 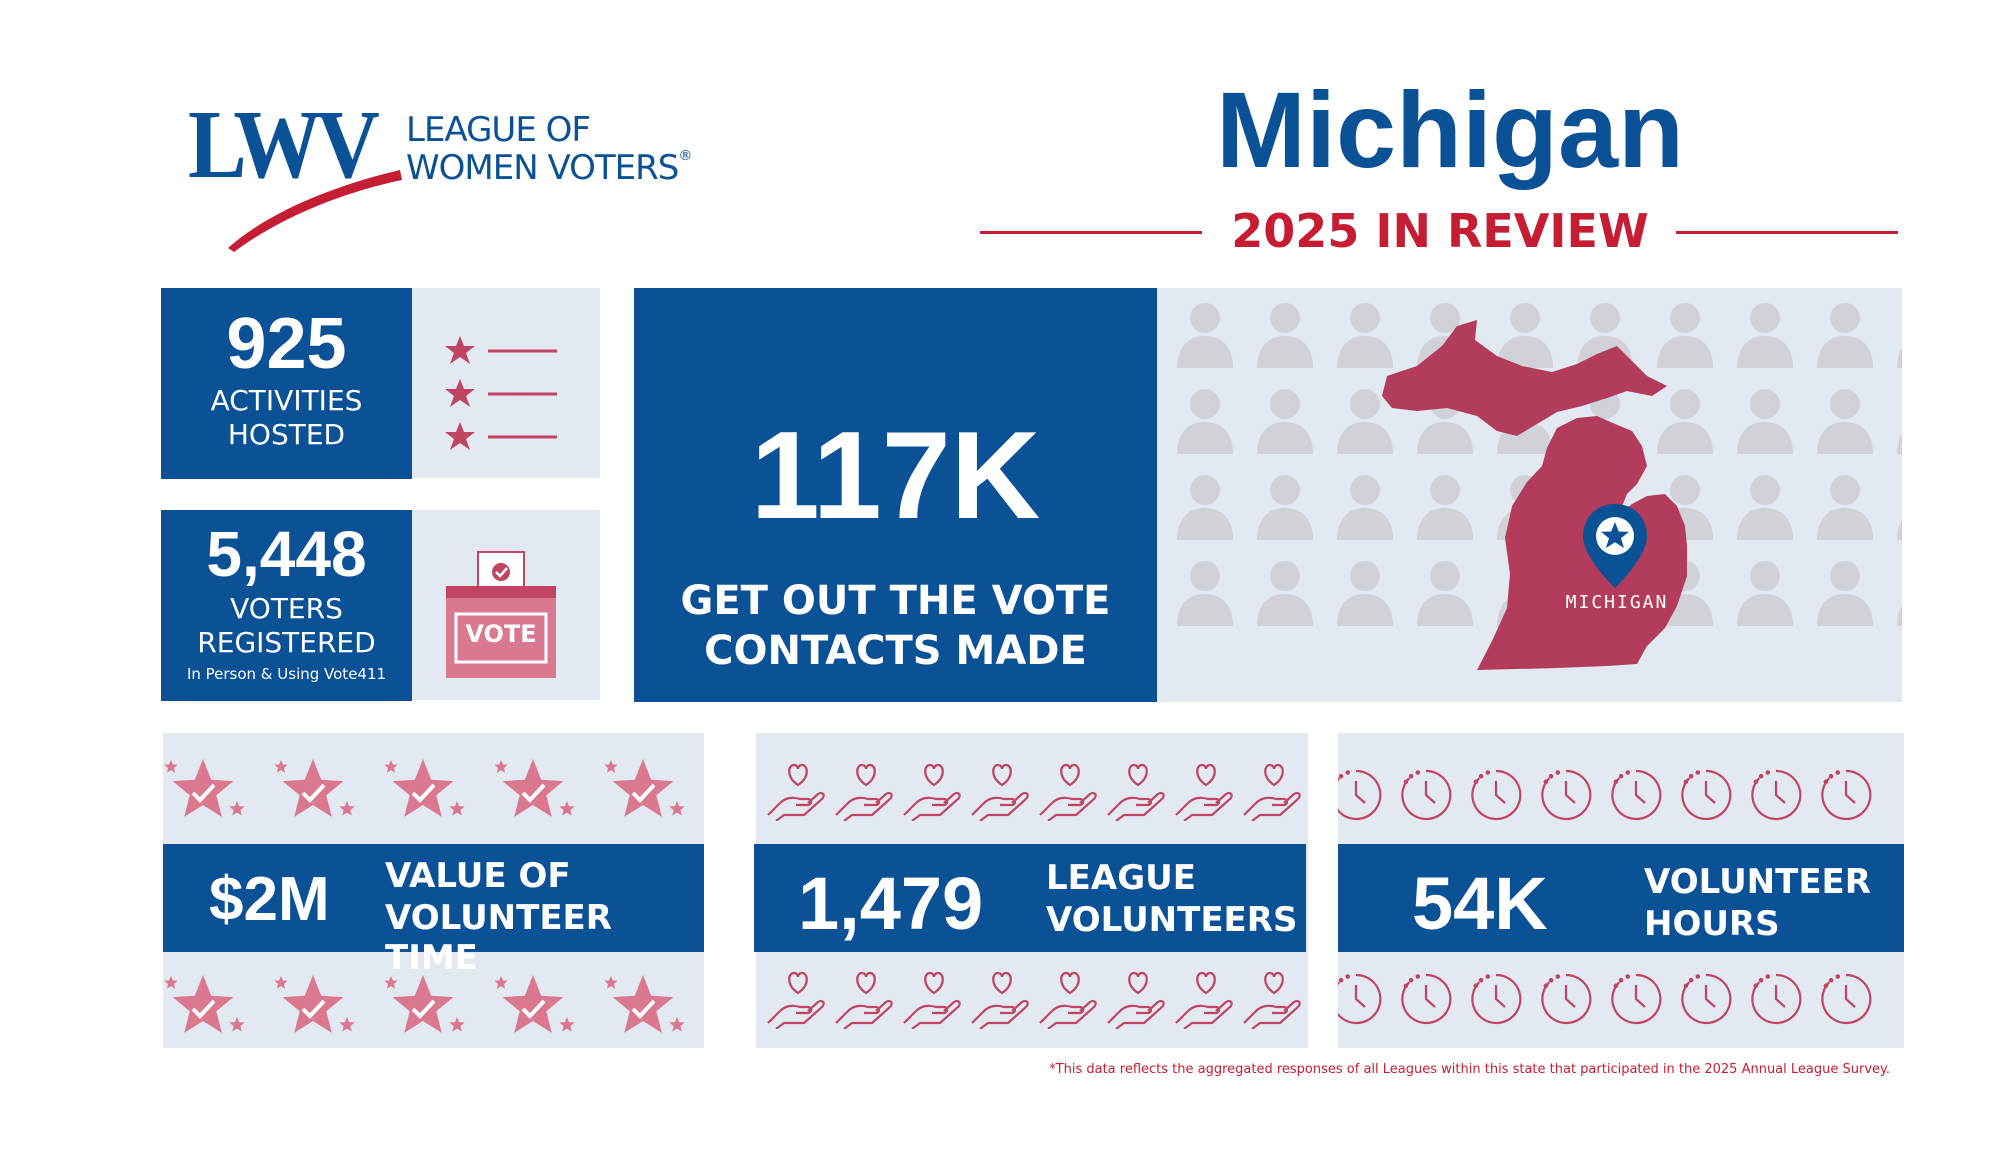 What do you see at coordinates (1172, 920) in the screenshot?
I see `league-volunteers-label-2: VOLUNTEERS` at bounding box center [1172, 920].